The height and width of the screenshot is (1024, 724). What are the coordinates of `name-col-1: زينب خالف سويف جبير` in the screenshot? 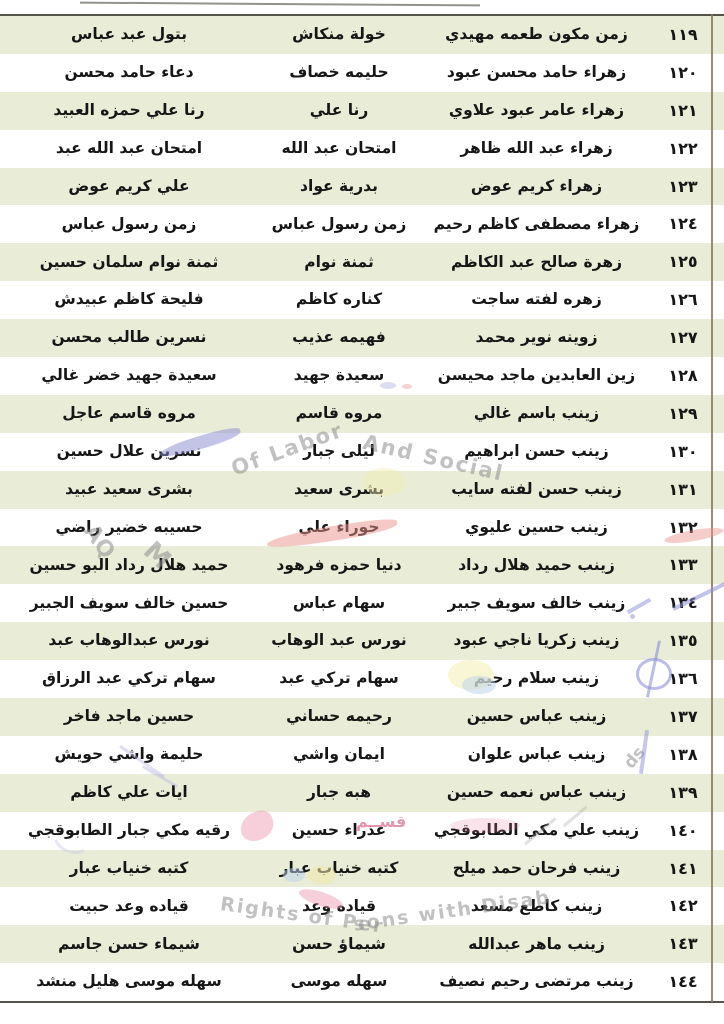 It's located at (536, 602).